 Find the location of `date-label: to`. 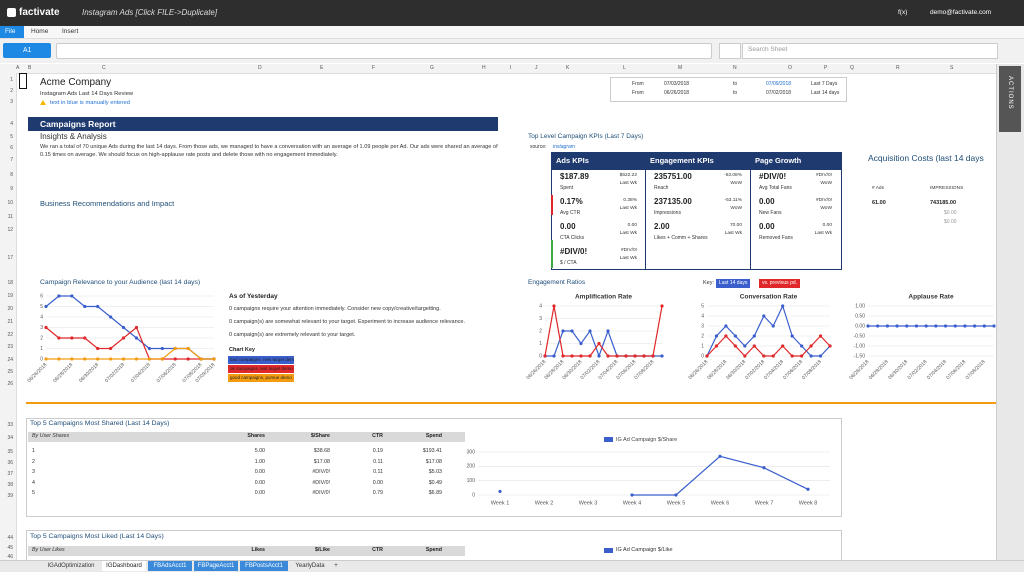

date-label: to is located at coordinates (735, 93).